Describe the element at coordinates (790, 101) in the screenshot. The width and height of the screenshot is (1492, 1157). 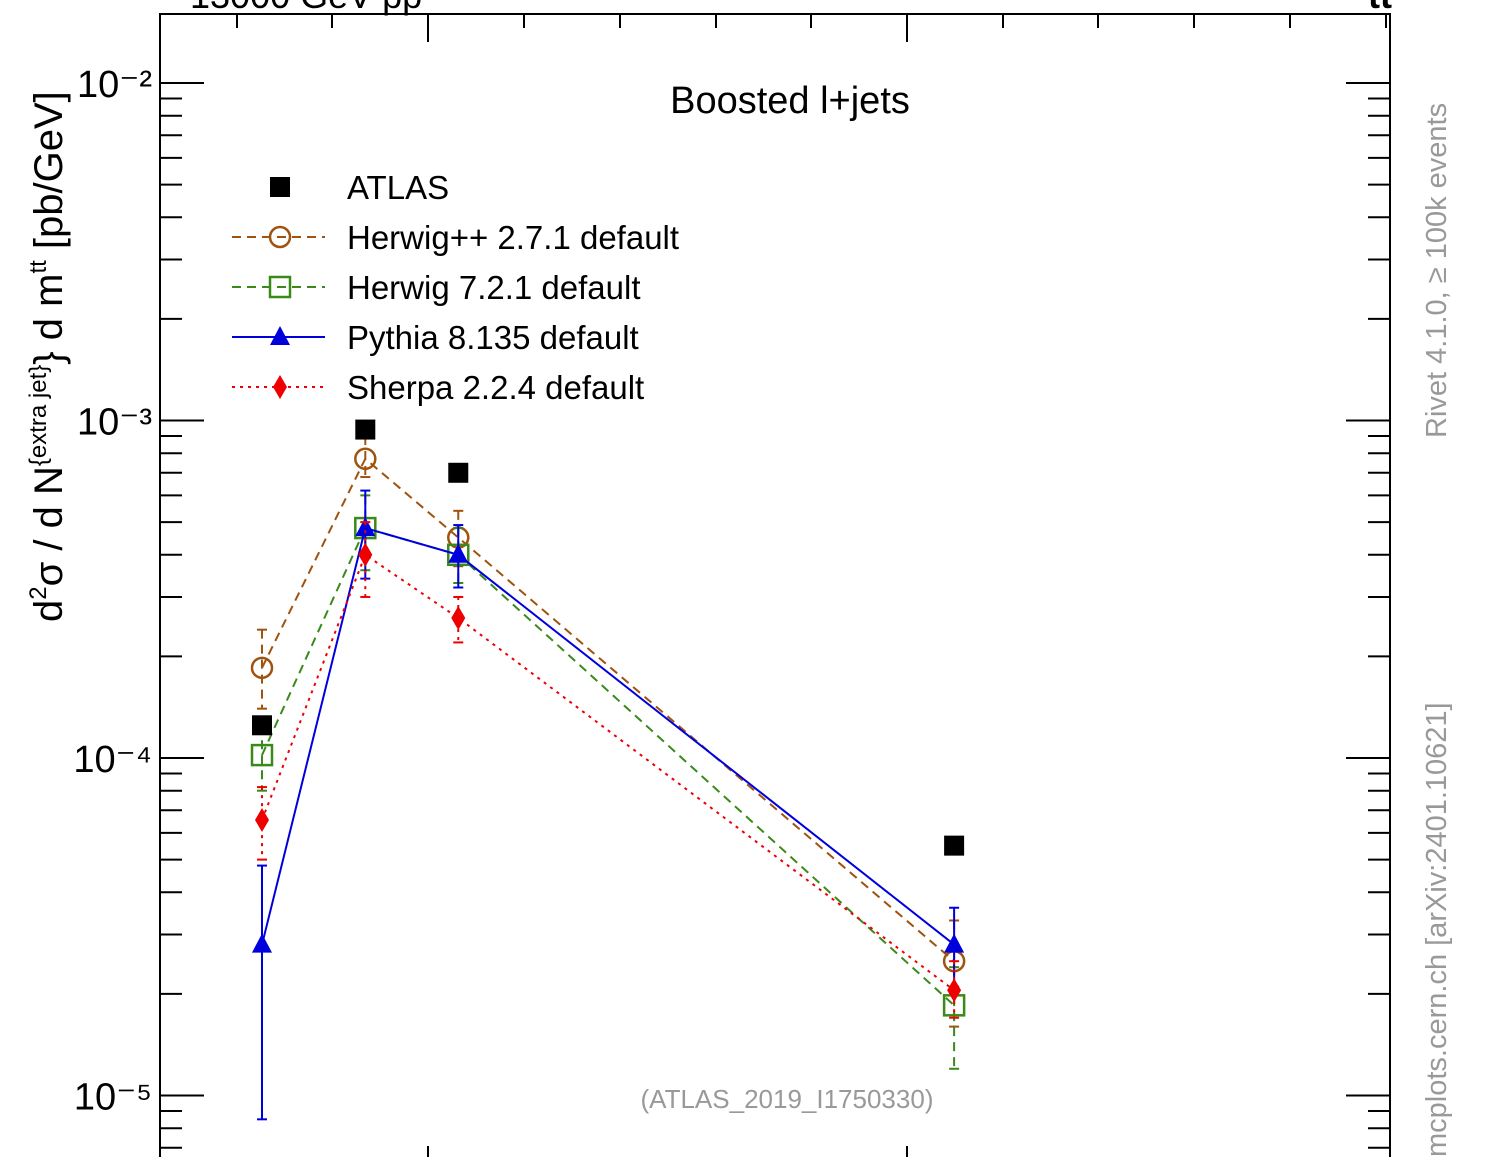
I see `chart-title: Boosted l+jets` at that location.